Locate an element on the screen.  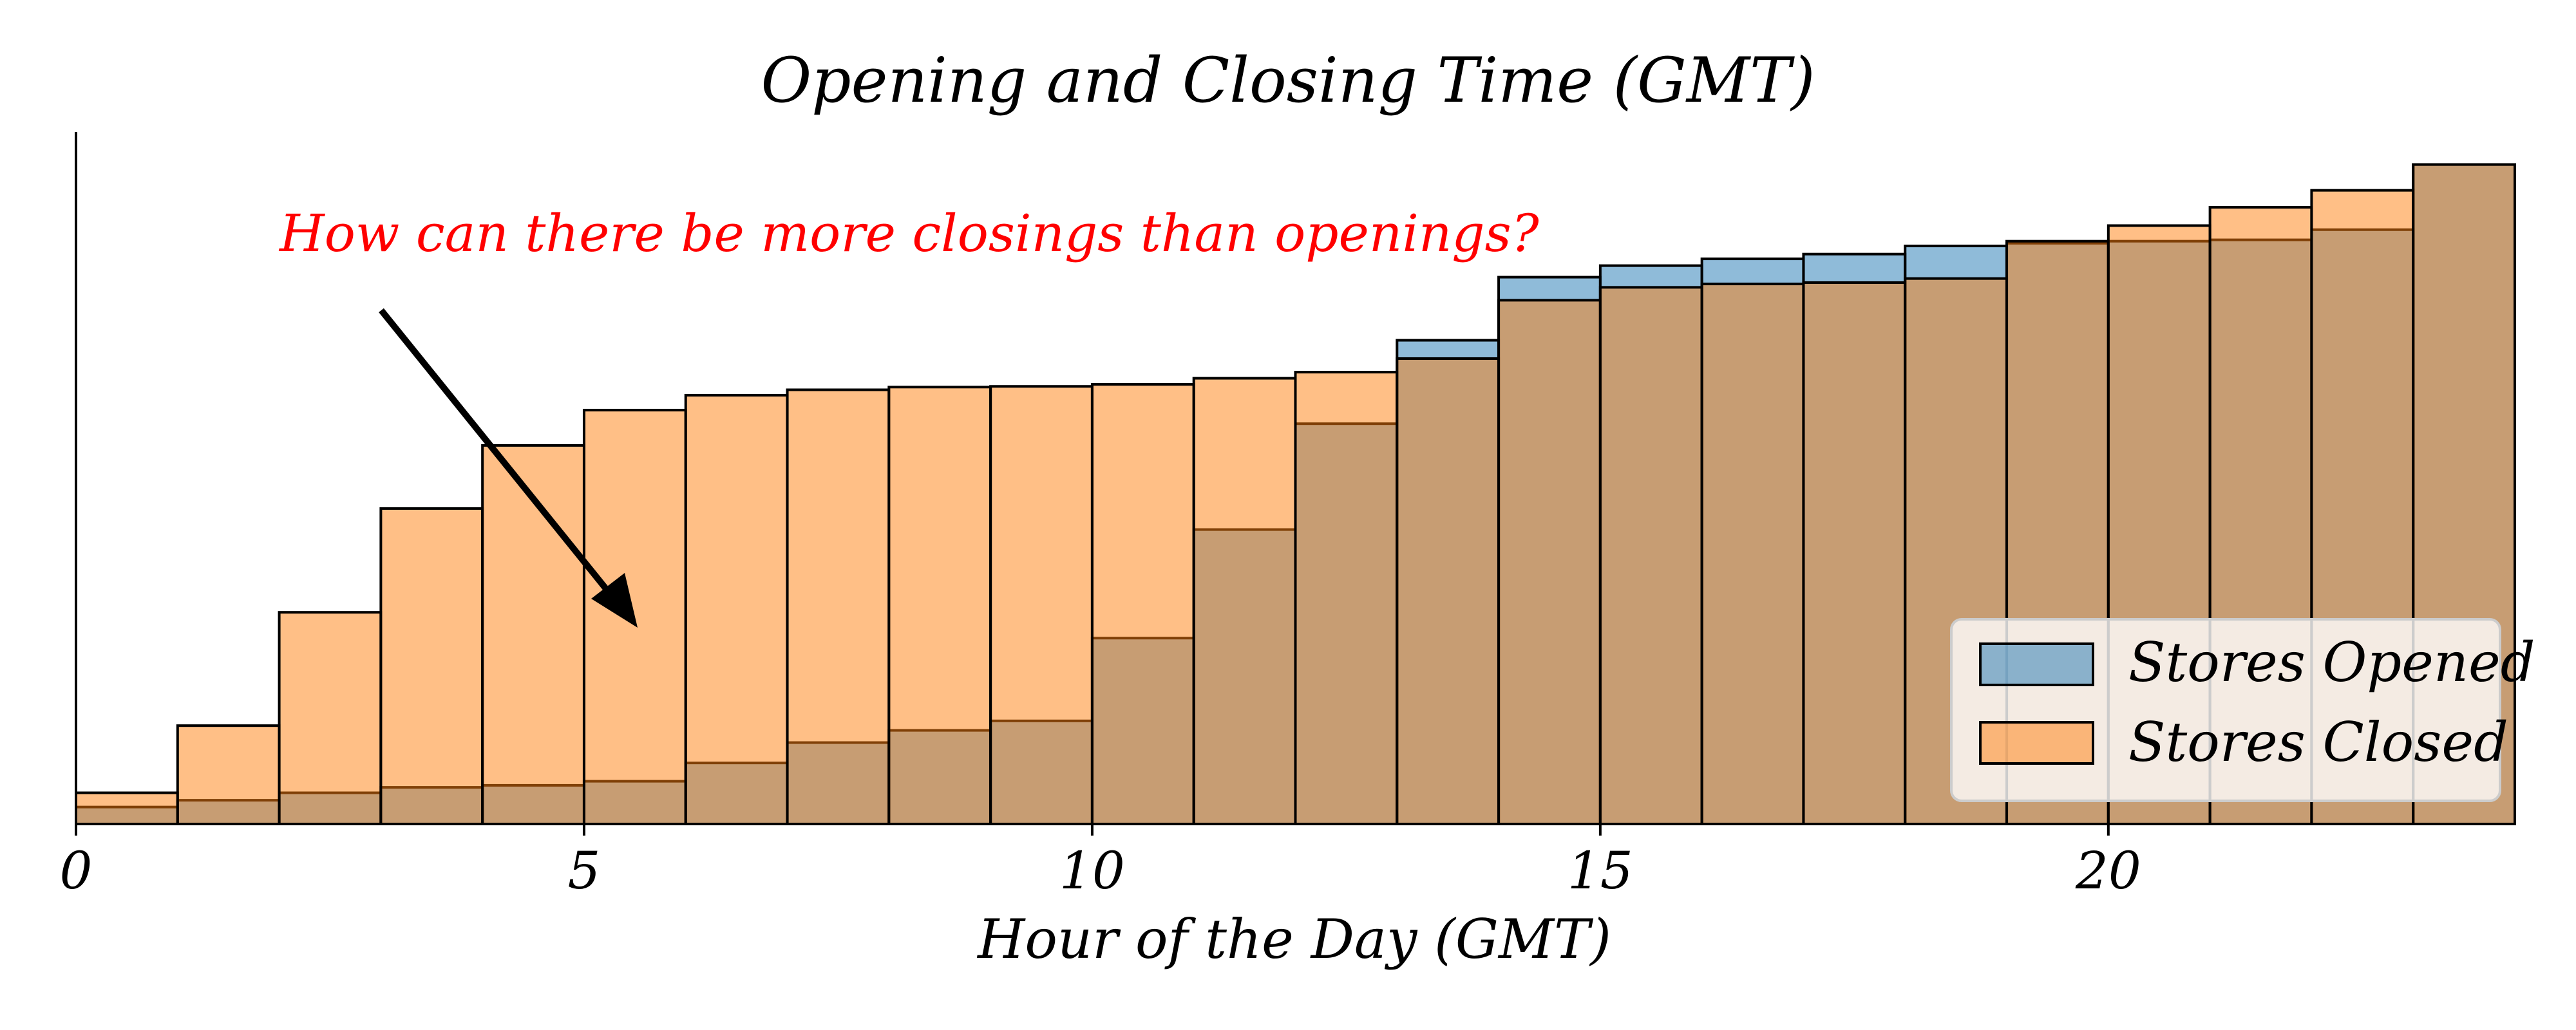
legend: Stores Opened Stores Closed is located at coordinates (2242, 710).